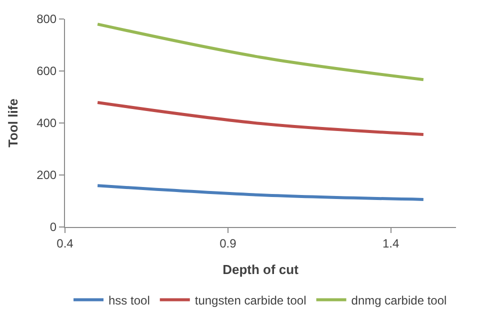 The height and width of the screenshot is (326, 486). What do you see at coordinates (228, 243) in the screenshot?
I see `x-tick-label: 0.9` at bounding box center [228, 243].